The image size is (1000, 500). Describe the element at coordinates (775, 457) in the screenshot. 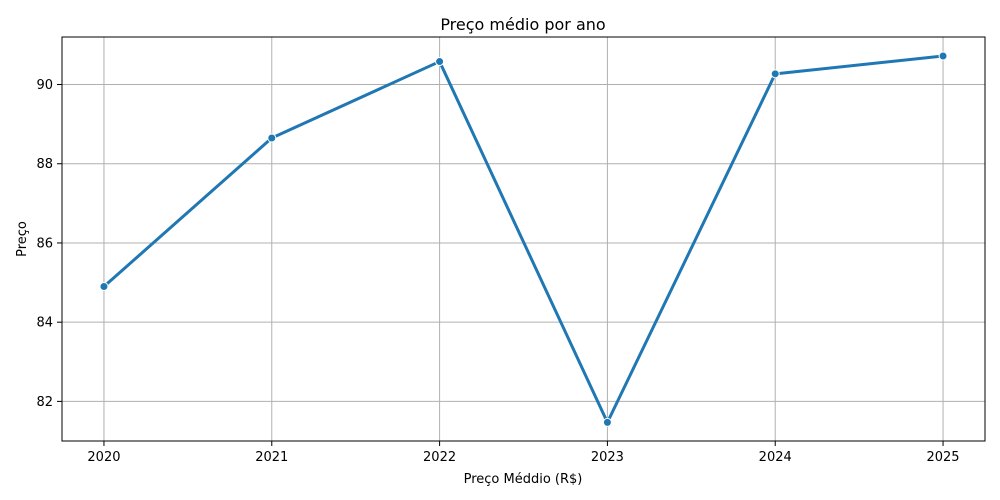

I see `x-tick-label: 2024` at that location.